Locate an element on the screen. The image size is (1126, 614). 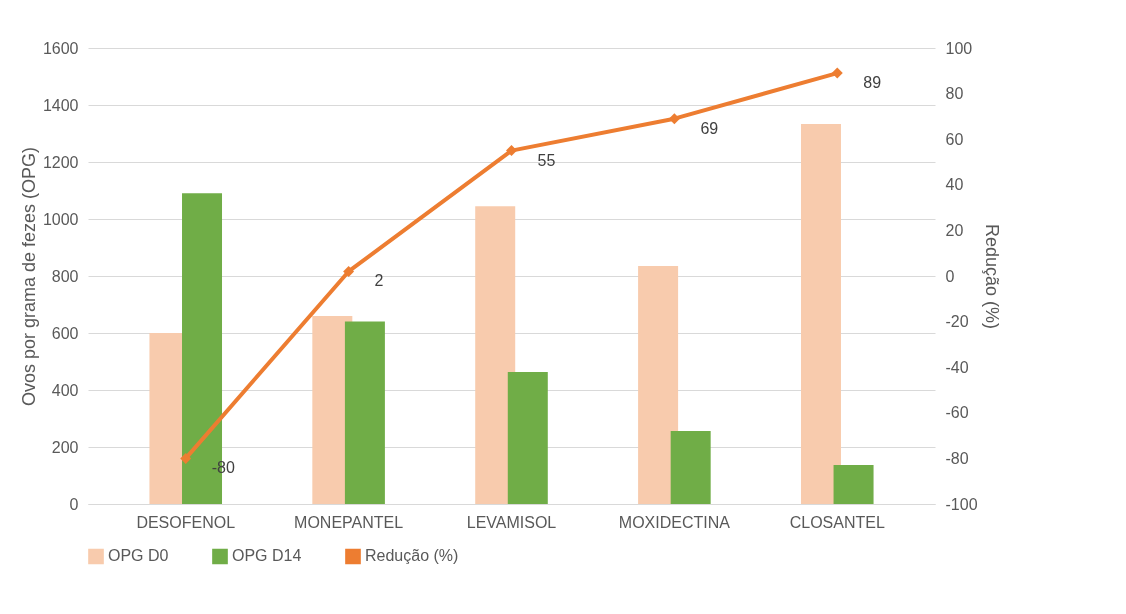
y-axis-title: Ovos por grama de fezes (OPG) is located at coordinates (28, 276).